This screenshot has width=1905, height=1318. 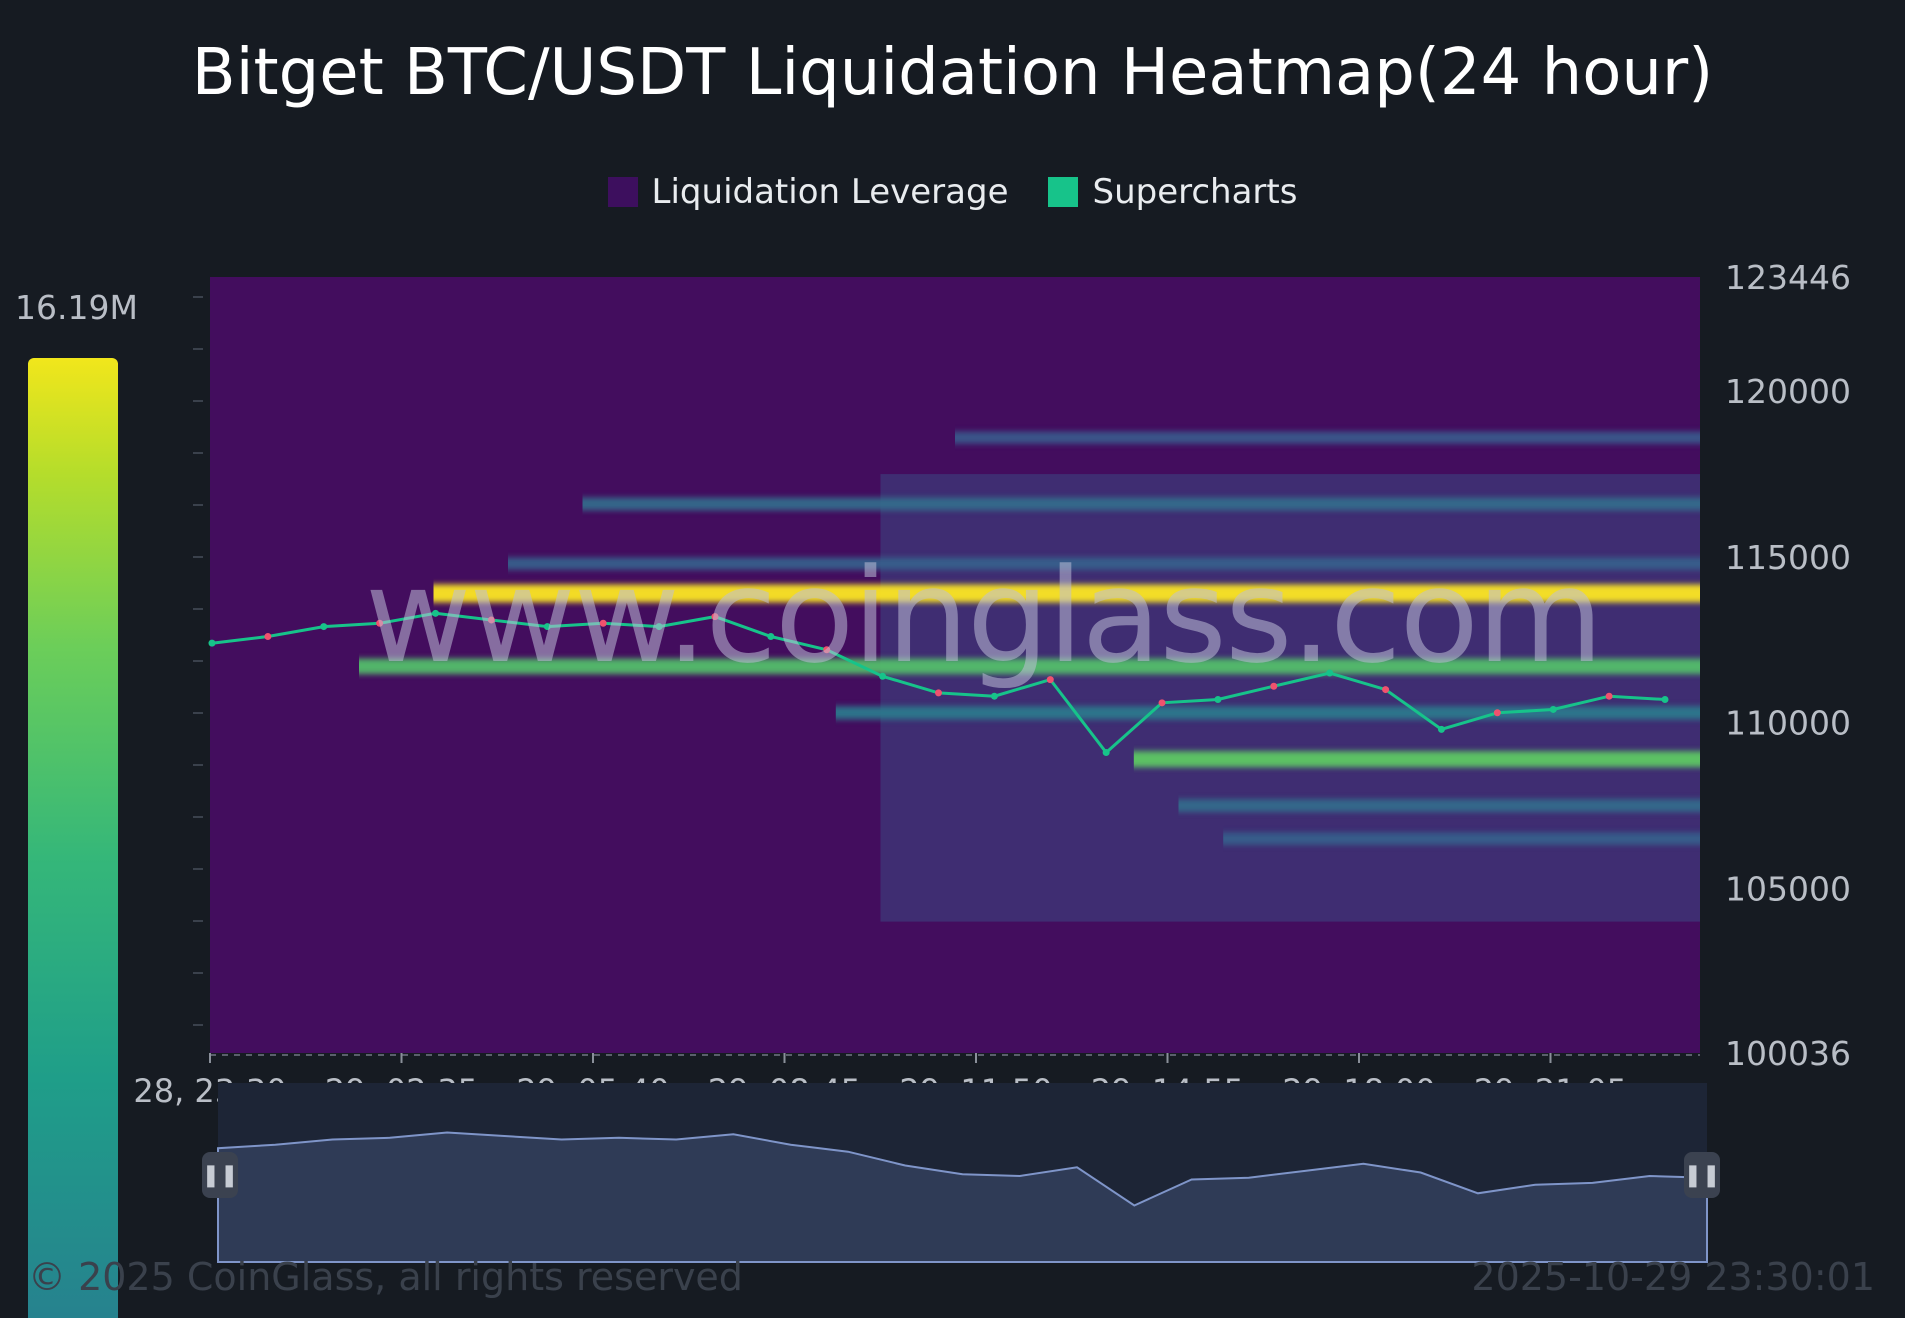 What do you see at coordinates (385, 1277) in the screenshot?
I see `copyright-text: © 2025 CoinGlass, all rights reserved` at bounding box center [385, 1277].